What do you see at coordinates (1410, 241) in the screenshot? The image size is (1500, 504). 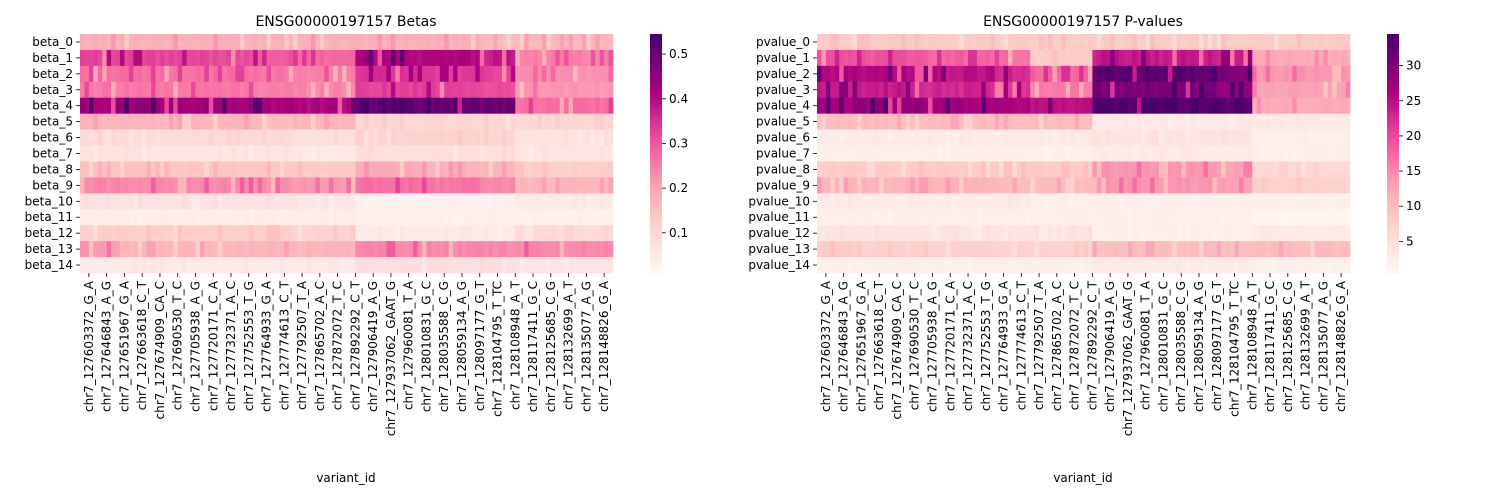 I see `pvalues-colorbar-tick-label: 5` at bounding box center [1410, 241].